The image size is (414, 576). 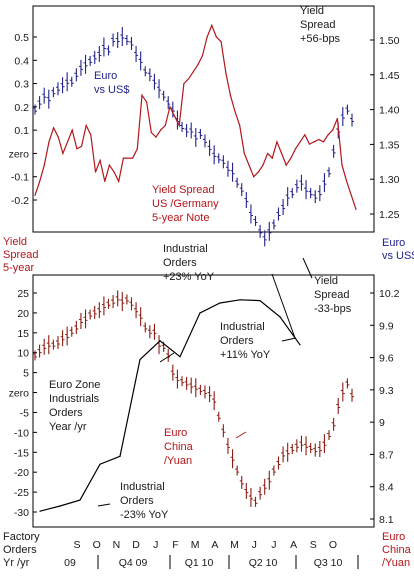 I want to click on right-tick-label: 1.40, so click(x=389, y=111).